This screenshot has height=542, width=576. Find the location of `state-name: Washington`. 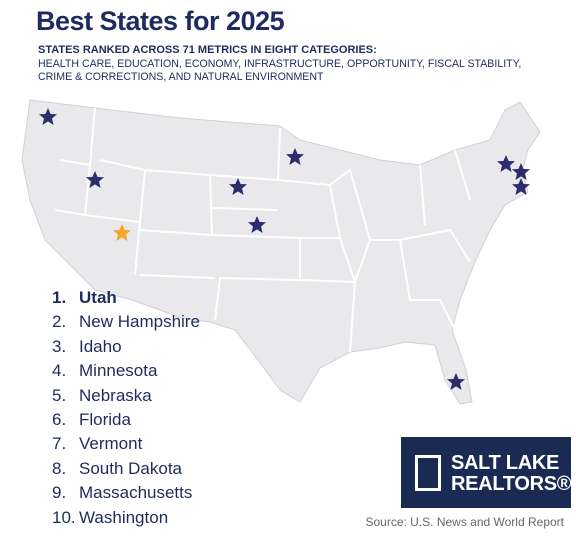

state-name: Washington is located at coordinates (124, 517).